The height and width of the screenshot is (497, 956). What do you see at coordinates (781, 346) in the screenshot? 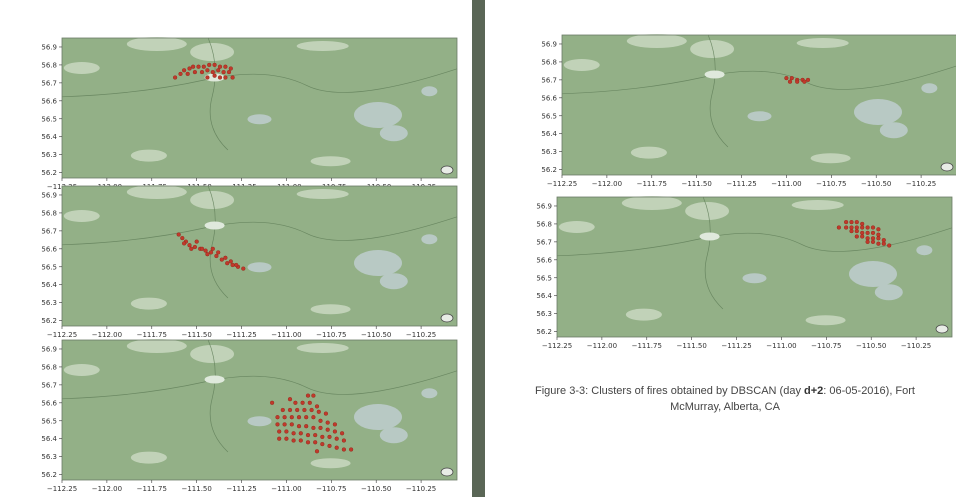
I see `x-tick-label: −111.00` at bounding box center [781, 346].